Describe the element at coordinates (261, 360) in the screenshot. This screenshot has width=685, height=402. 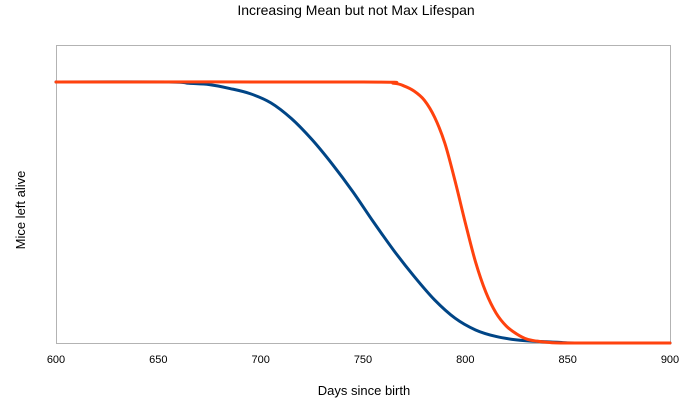
I see `x-tick-label: 700` at that location.